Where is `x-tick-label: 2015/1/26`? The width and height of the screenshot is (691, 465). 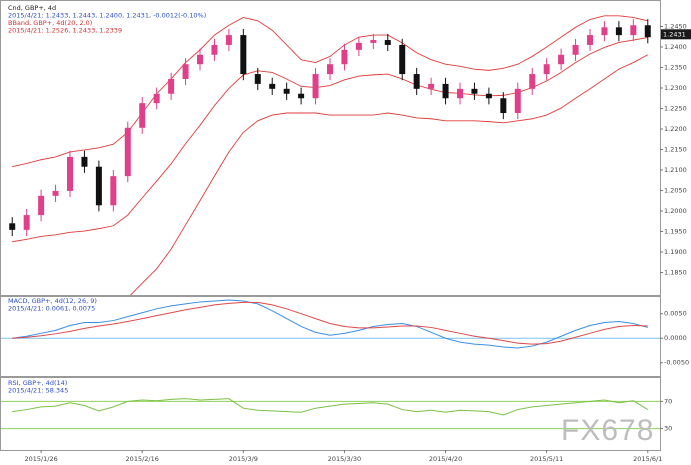 x-tick-label: 2015/1/26 is located at coordinates (40, 459).